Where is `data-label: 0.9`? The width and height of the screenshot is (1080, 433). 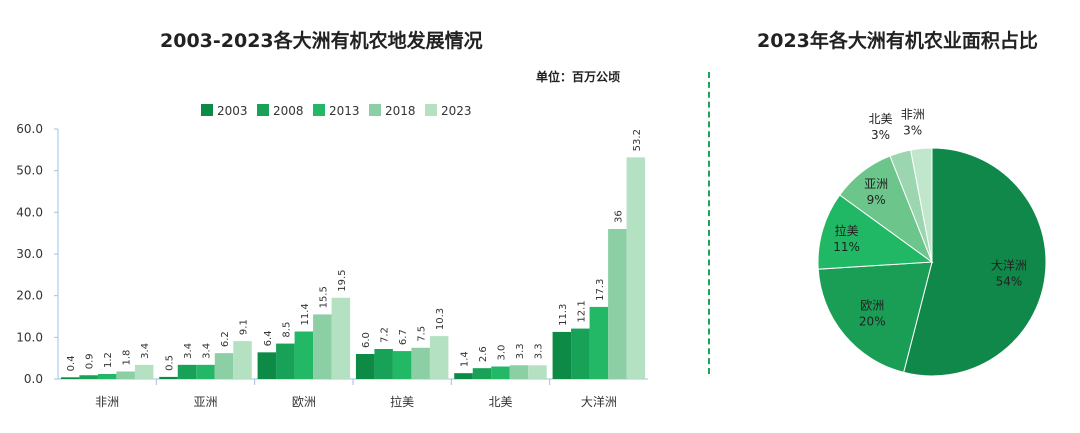
data-label: 0.9 is located at coordinates (90, 361).